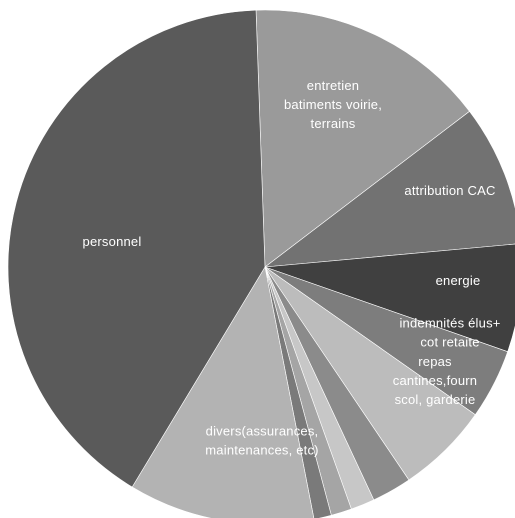  Describe the element at coordinates (435, 399) in the screenshot. I see `slice-label-4-line-2: scol, garderie` at that location.